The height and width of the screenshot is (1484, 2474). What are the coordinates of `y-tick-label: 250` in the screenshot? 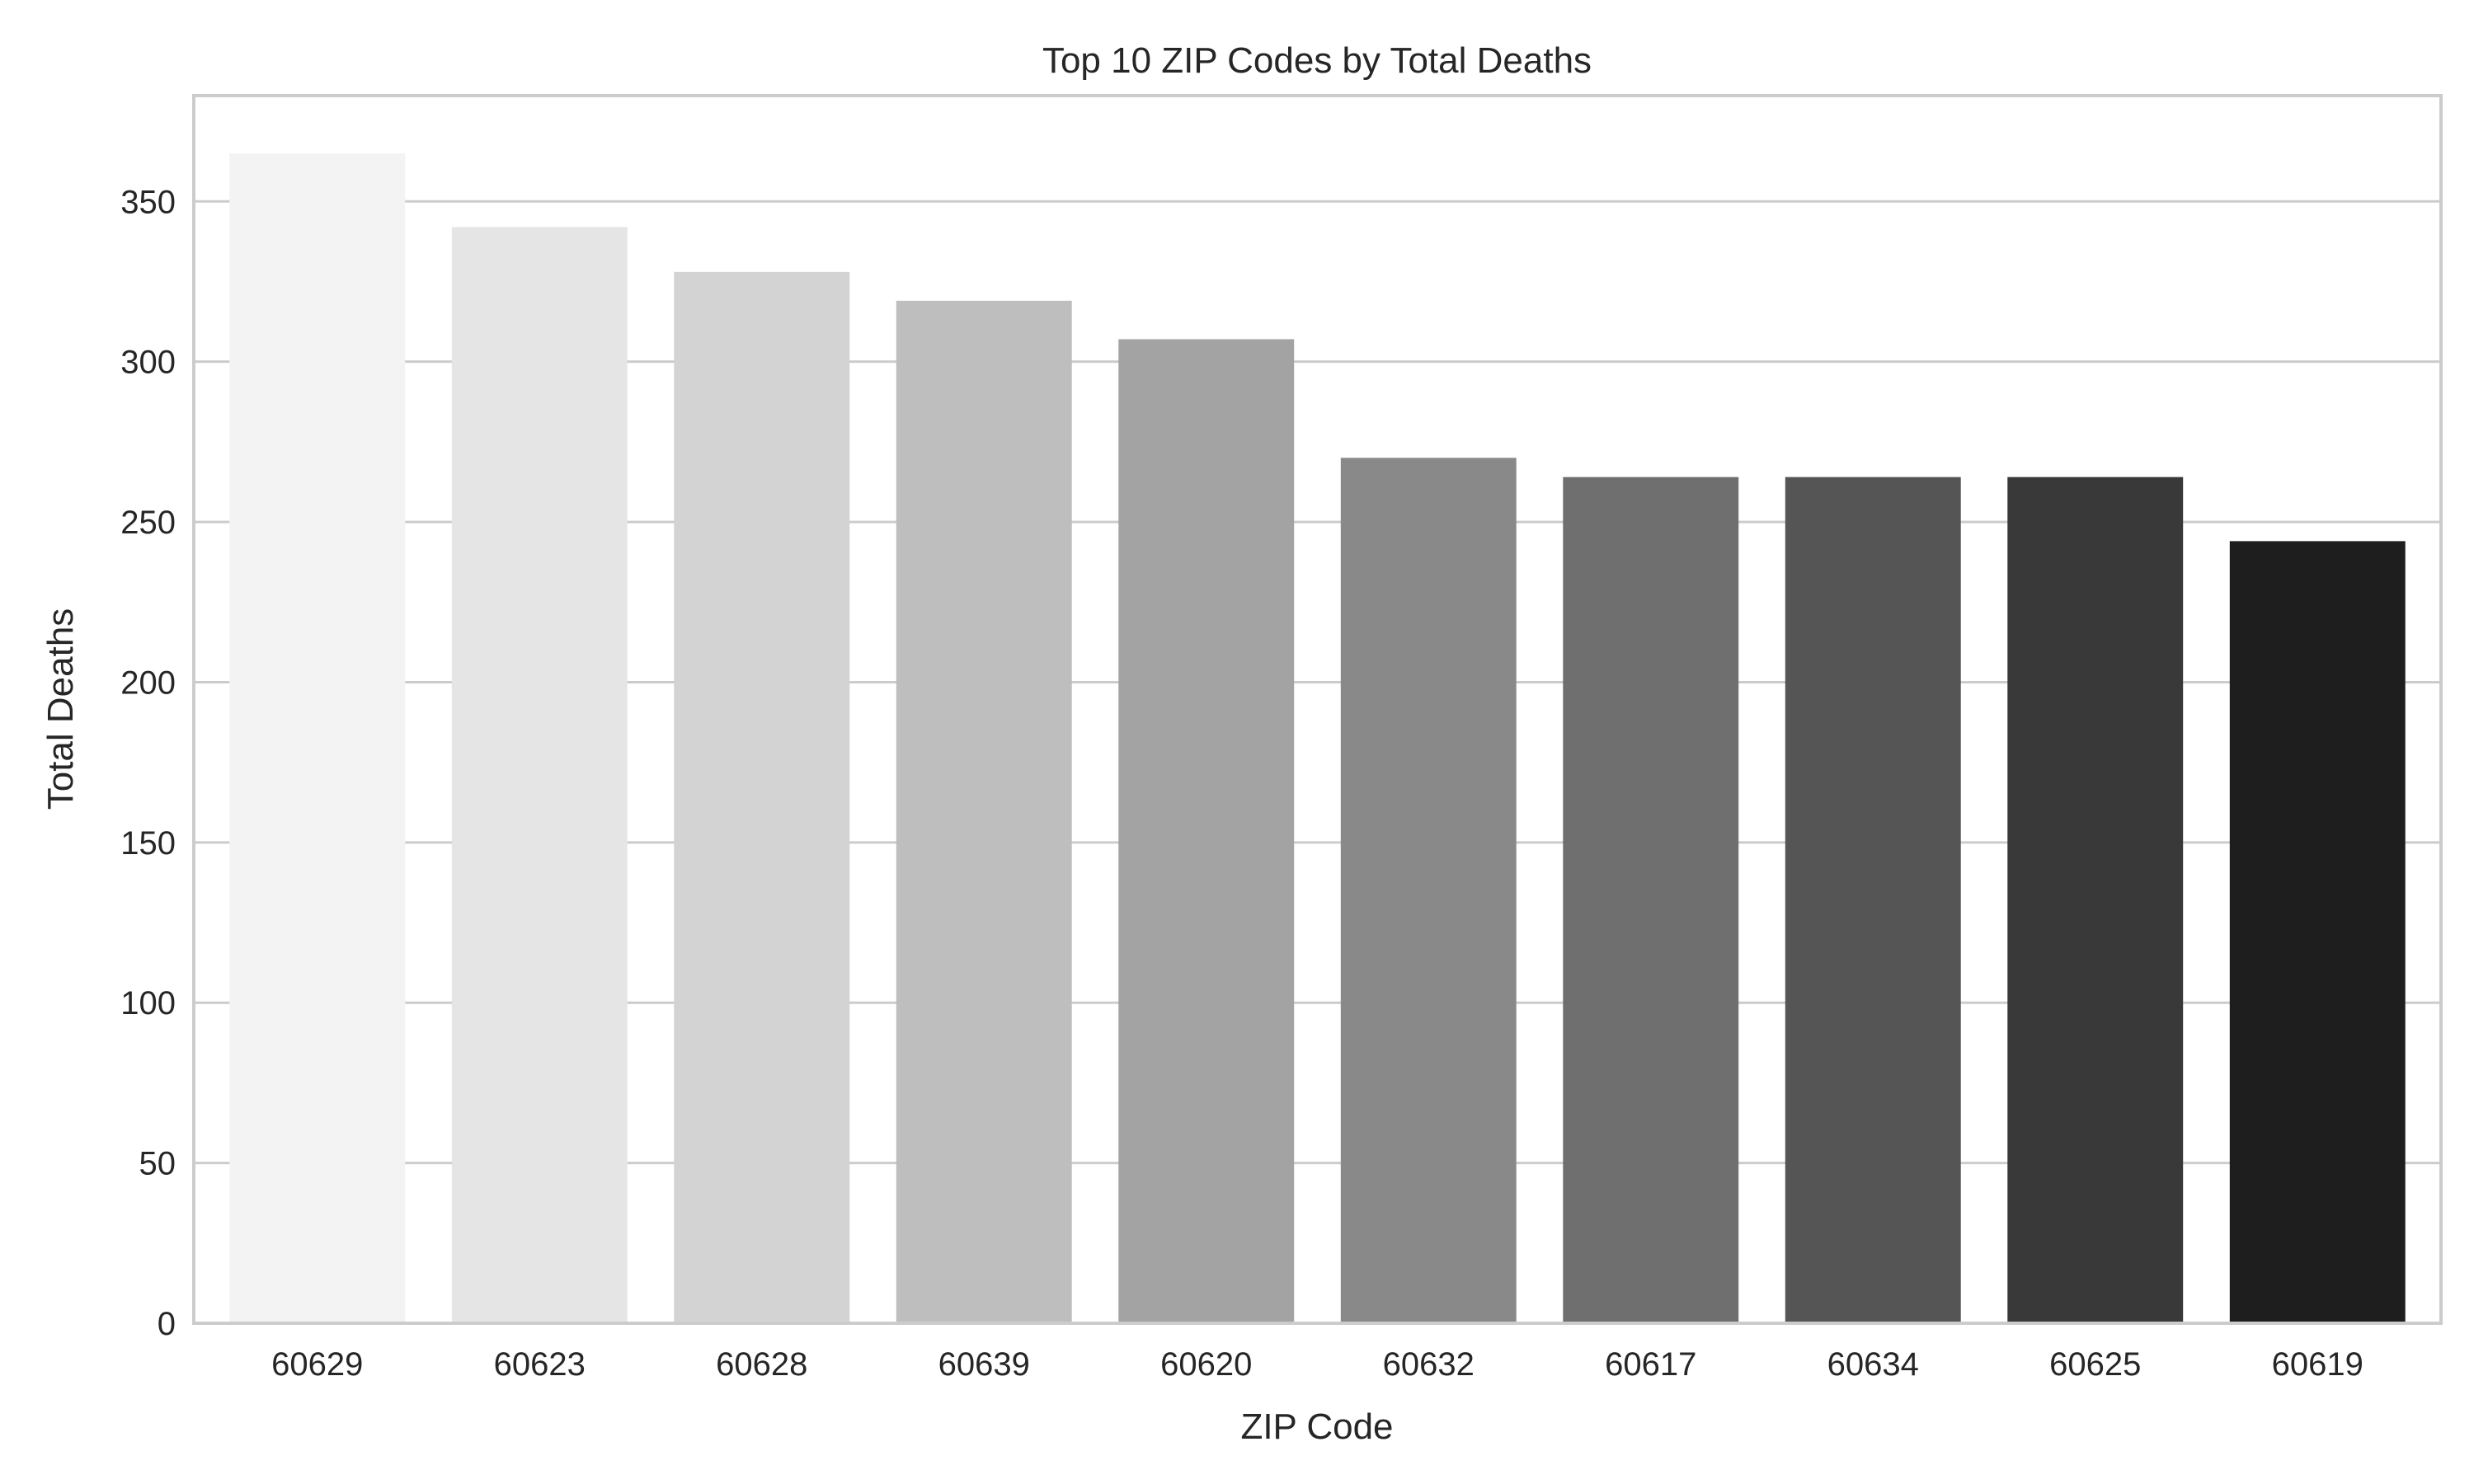 It's located at (148, 523).